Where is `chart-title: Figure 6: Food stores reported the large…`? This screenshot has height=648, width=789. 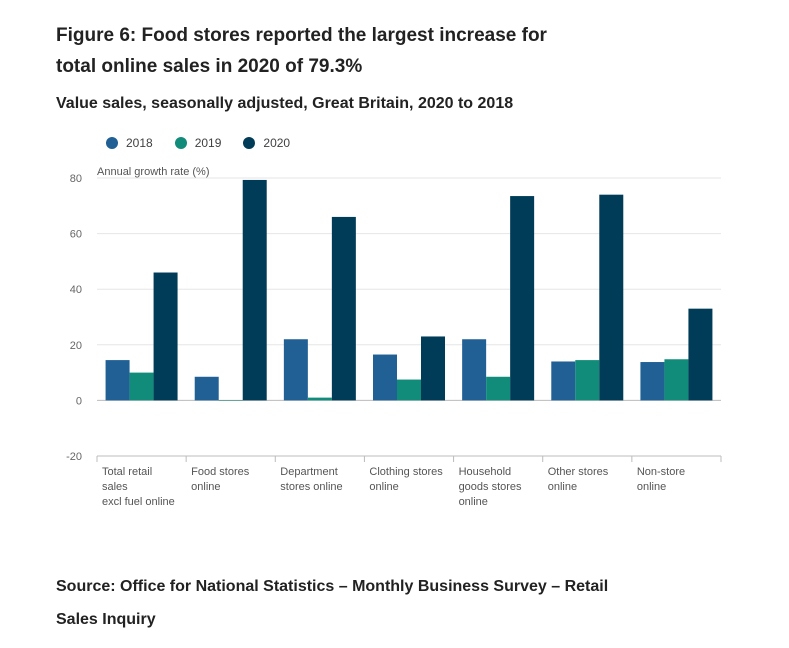 chart-title: Figure 6: Food stores reported the large… is located at coordinates (301, 51).